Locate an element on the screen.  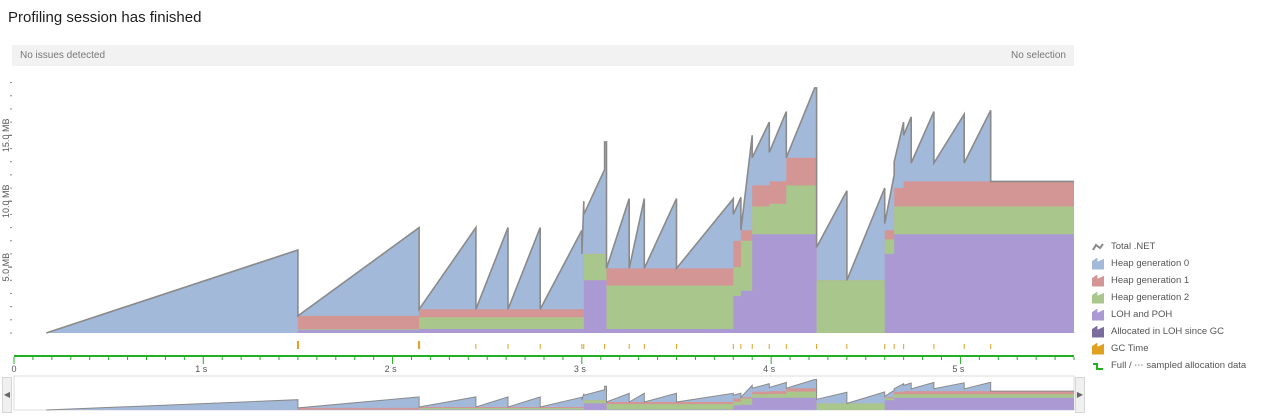
overview-loh-and-poh-area is located at coordinates (560, 403).